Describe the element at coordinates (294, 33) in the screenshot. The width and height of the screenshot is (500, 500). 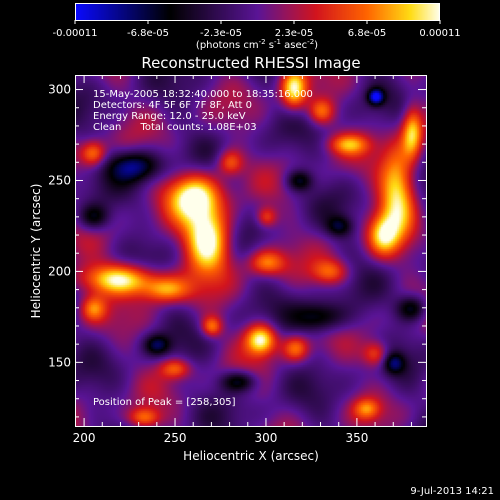
I see `colorbar-tick-label: 2.3e-05` at that location.